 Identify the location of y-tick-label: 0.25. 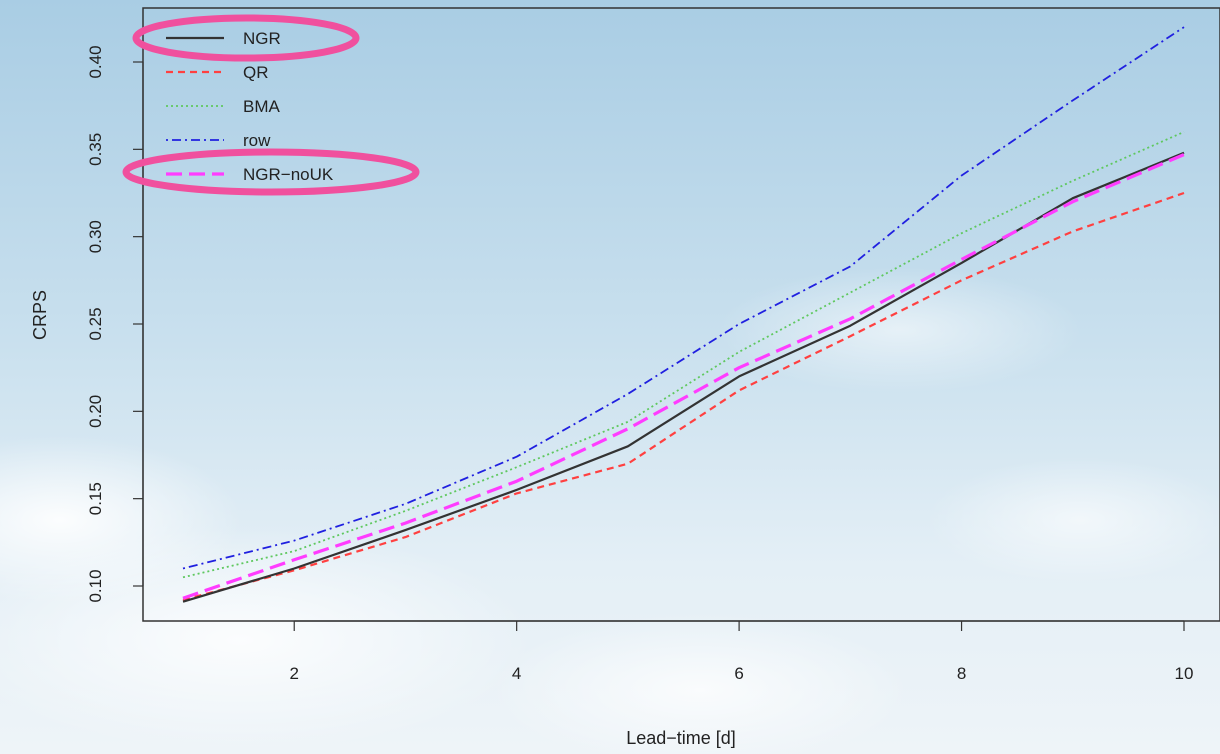
(95, 323).